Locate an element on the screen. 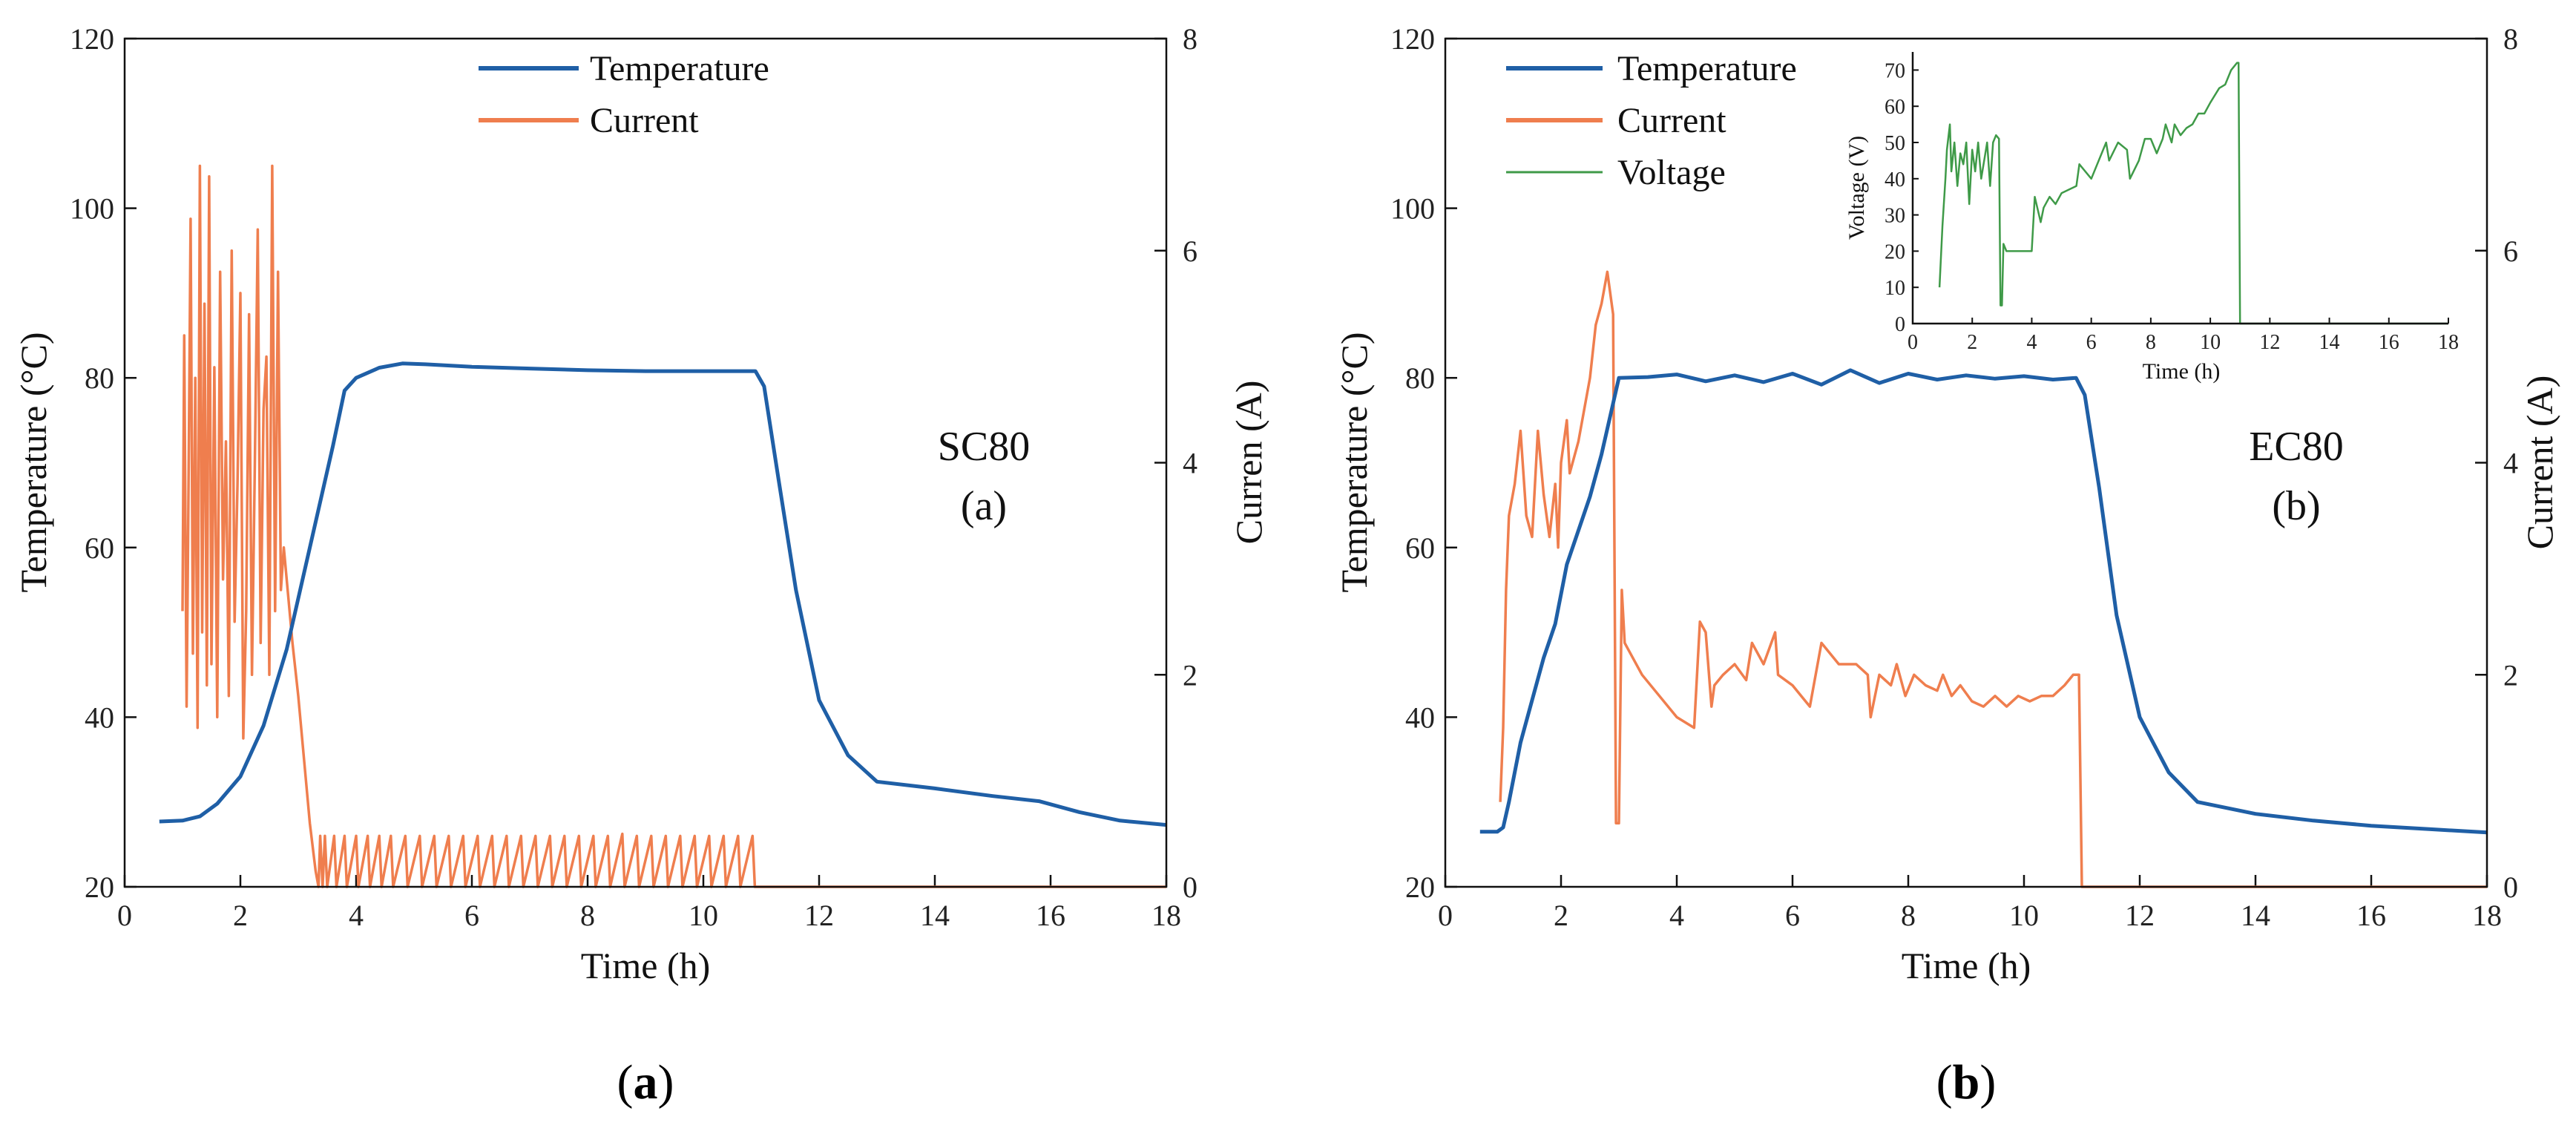 This screenshot has height=1128, width=2576. inset-y-tick-label: 30 is located at coordinates (1895, 216).